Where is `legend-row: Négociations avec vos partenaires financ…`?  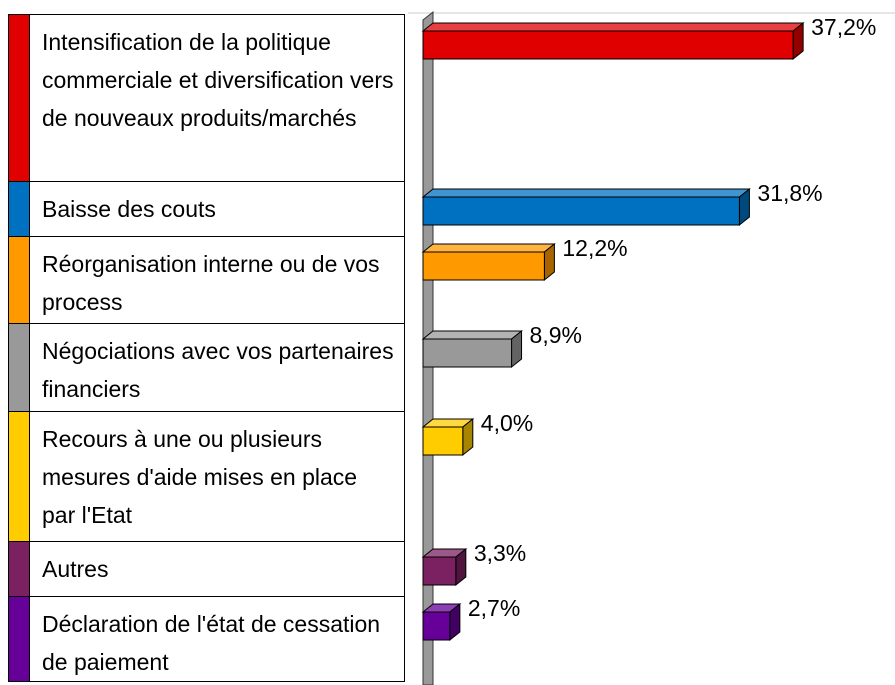
legend-row: Négociations avec vos partenaires financ… is located at coordinates (206, 367).